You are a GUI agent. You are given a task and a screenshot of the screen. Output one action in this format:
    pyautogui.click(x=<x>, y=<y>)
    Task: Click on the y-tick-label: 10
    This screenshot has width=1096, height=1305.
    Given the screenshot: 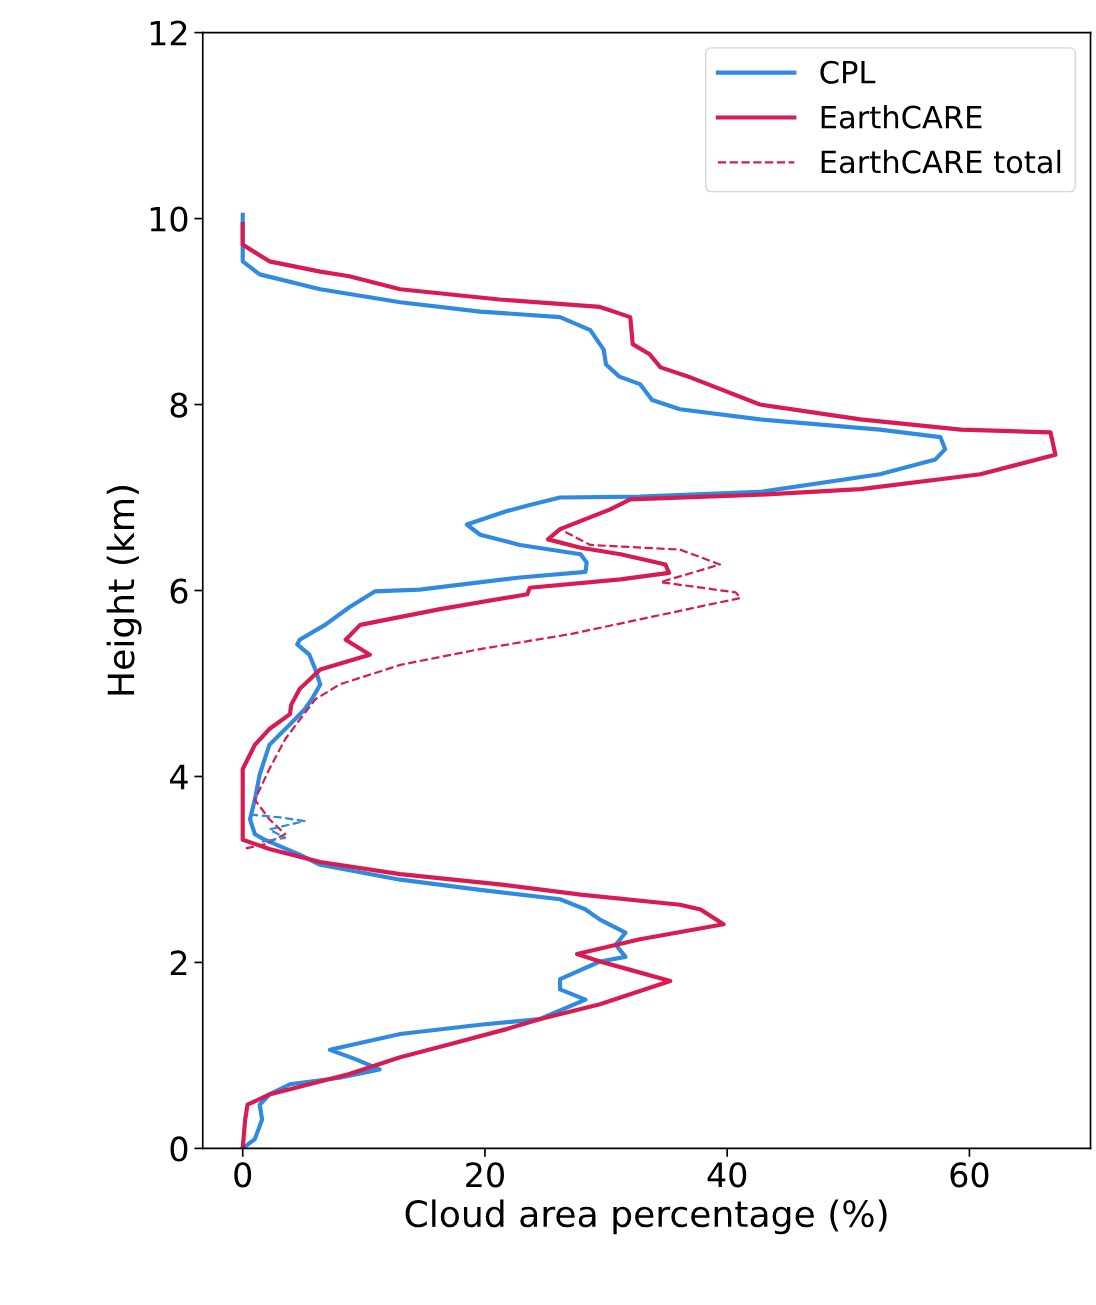 What is the action you would take?
    pyautogui.click(x=169, y=219)
    